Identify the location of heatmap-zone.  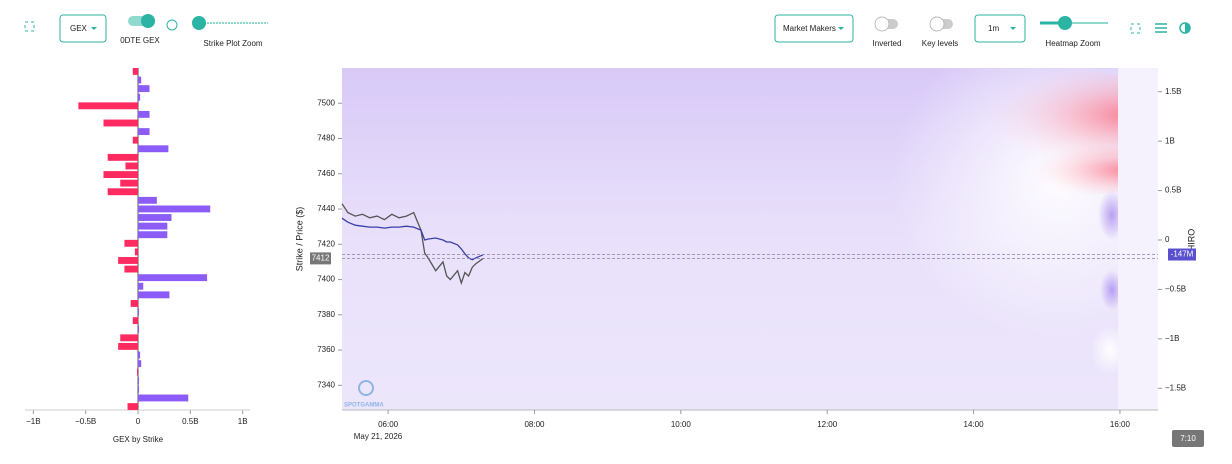
(1049, 115).